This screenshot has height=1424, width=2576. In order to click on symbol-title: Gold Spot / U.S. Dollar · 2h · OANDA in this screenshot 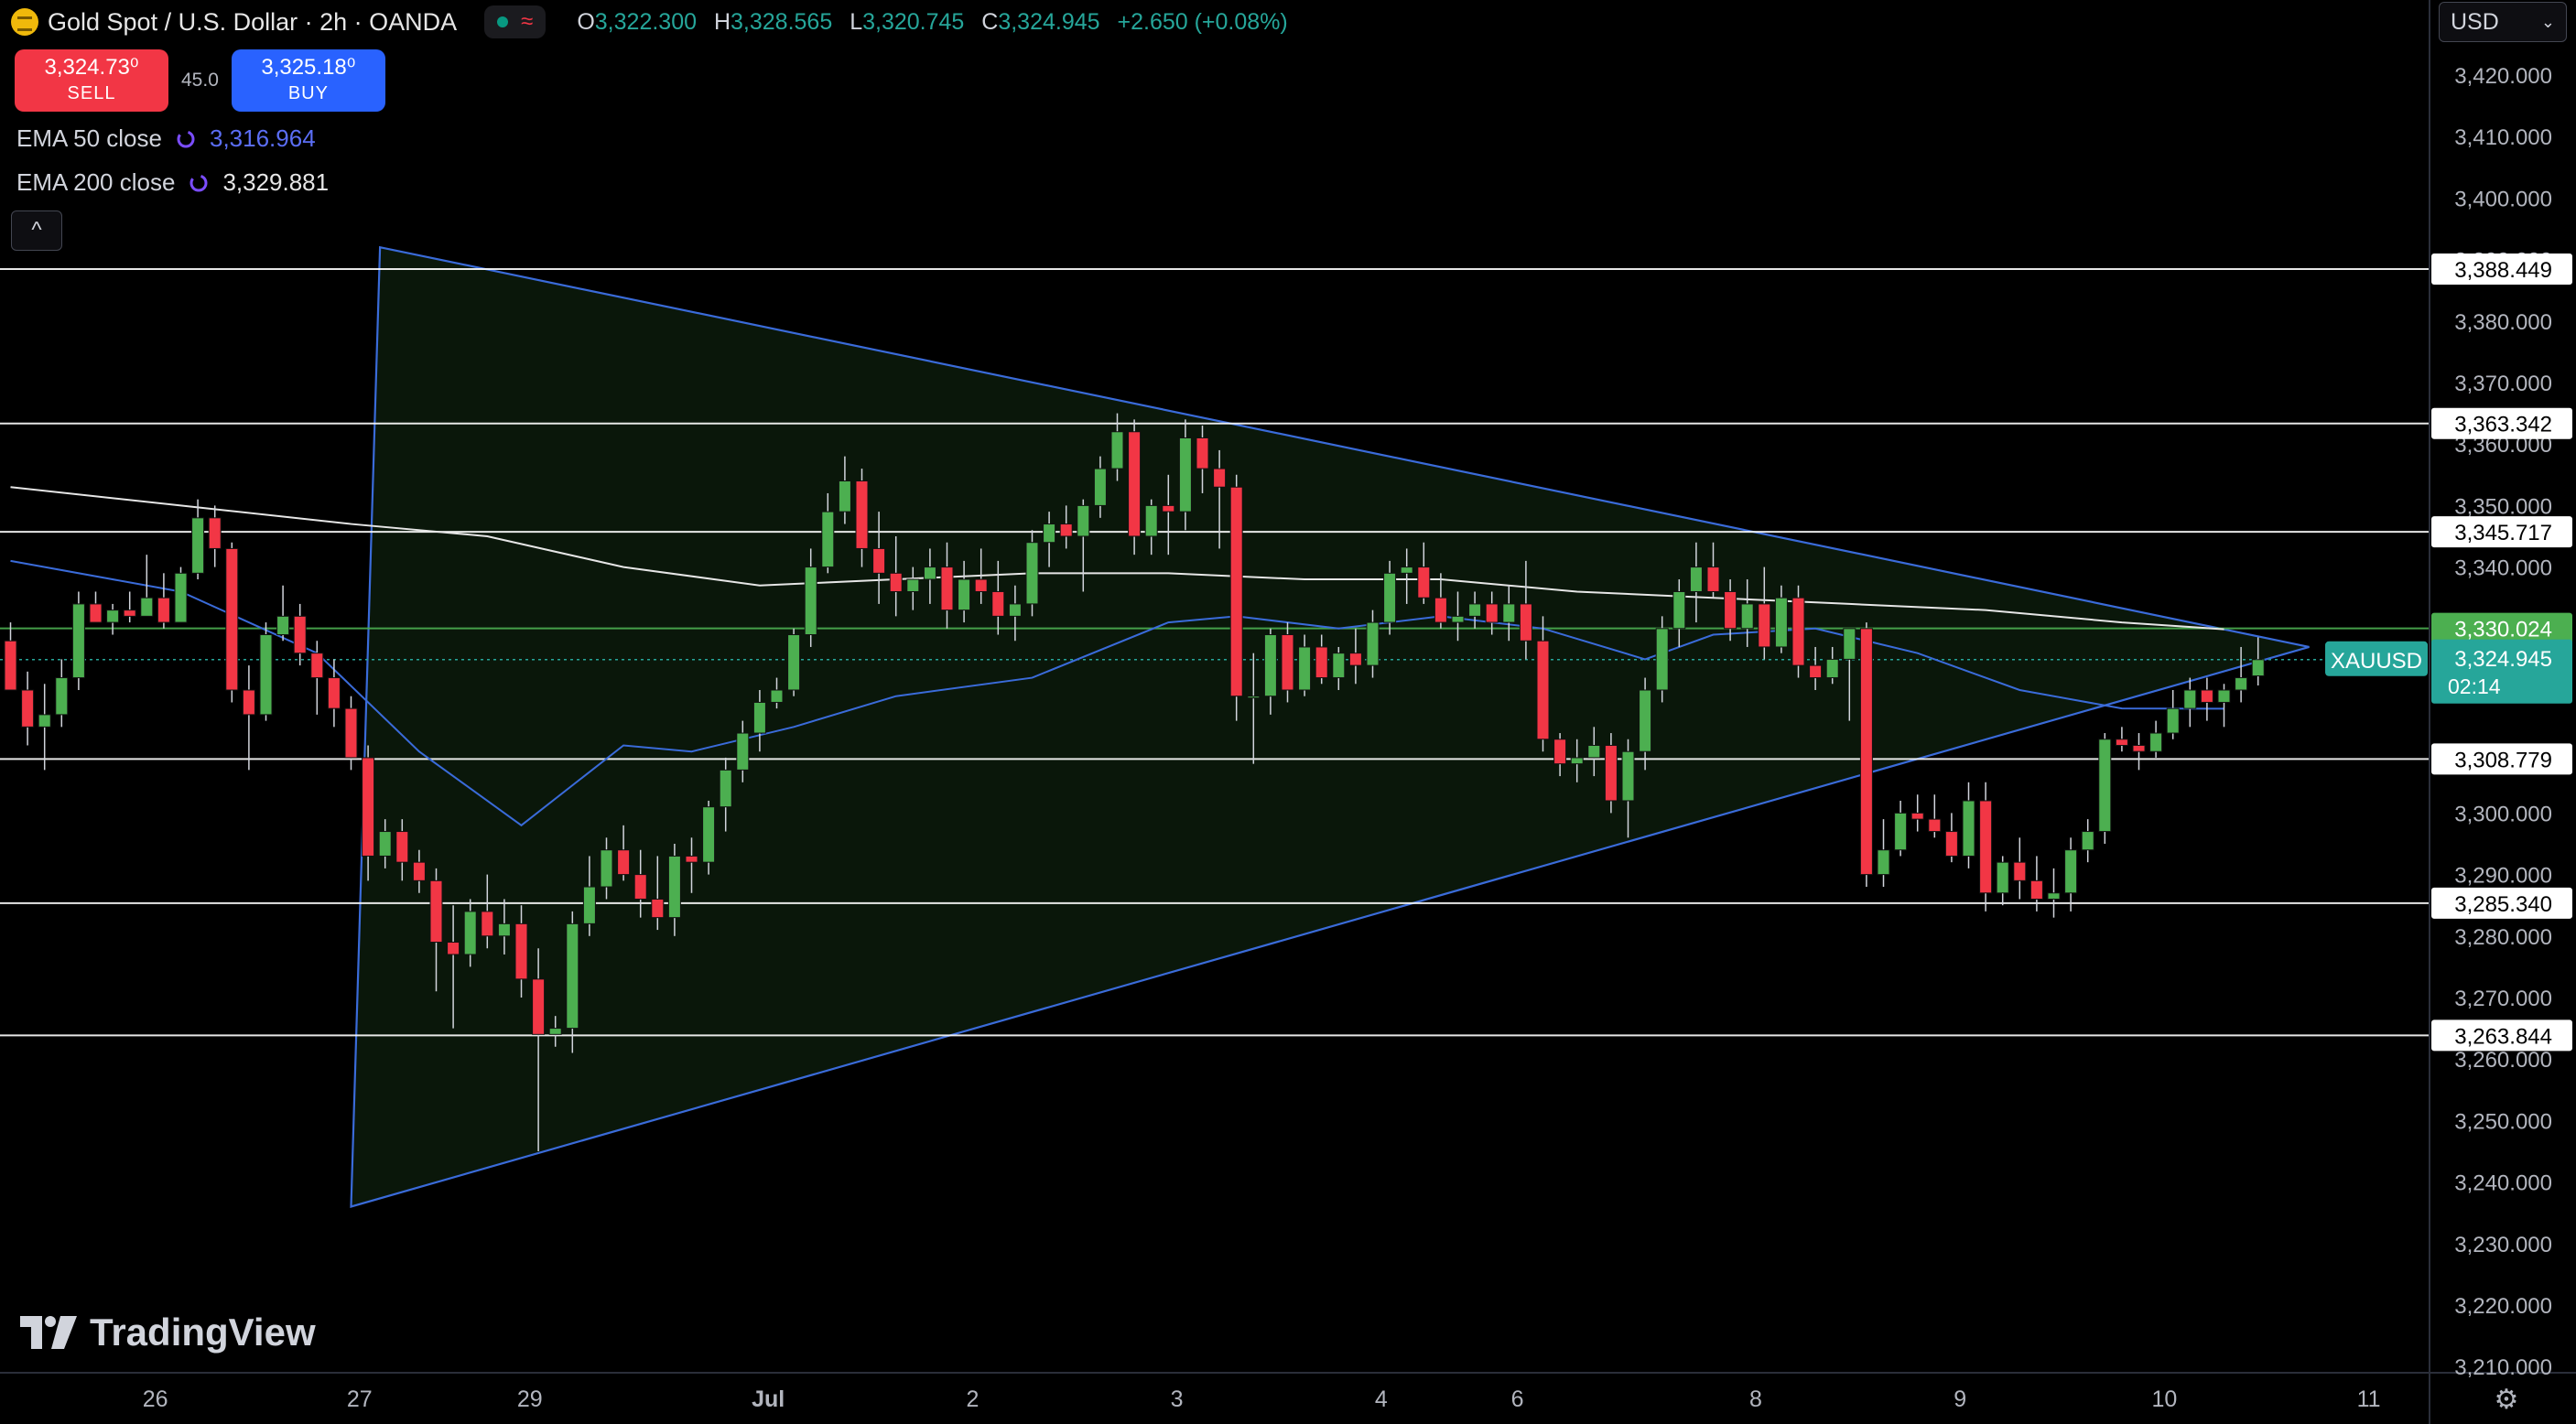, I will do `click(253, 21)`.